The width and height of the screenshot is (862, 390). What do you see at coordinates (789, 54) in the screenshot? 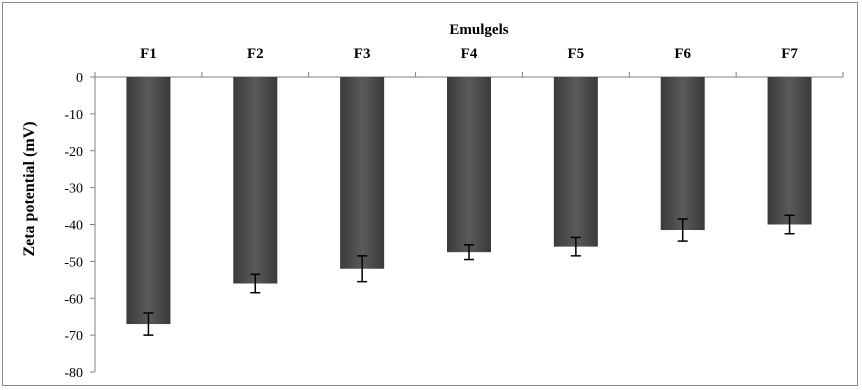
I see `x-tick-label-f7: F7` at bounding box center [789, 54].